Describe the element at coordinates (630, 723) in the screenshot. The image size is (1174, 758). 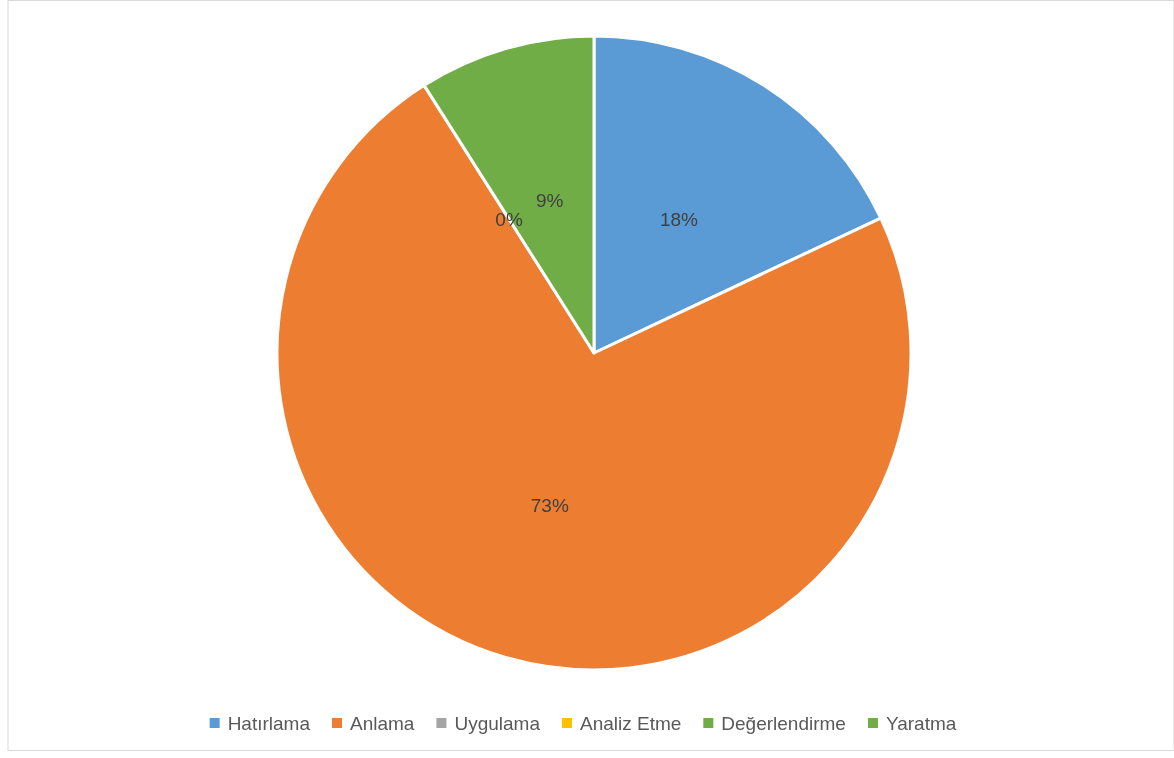
I see `legend-label: Analiz Etme` at that location.